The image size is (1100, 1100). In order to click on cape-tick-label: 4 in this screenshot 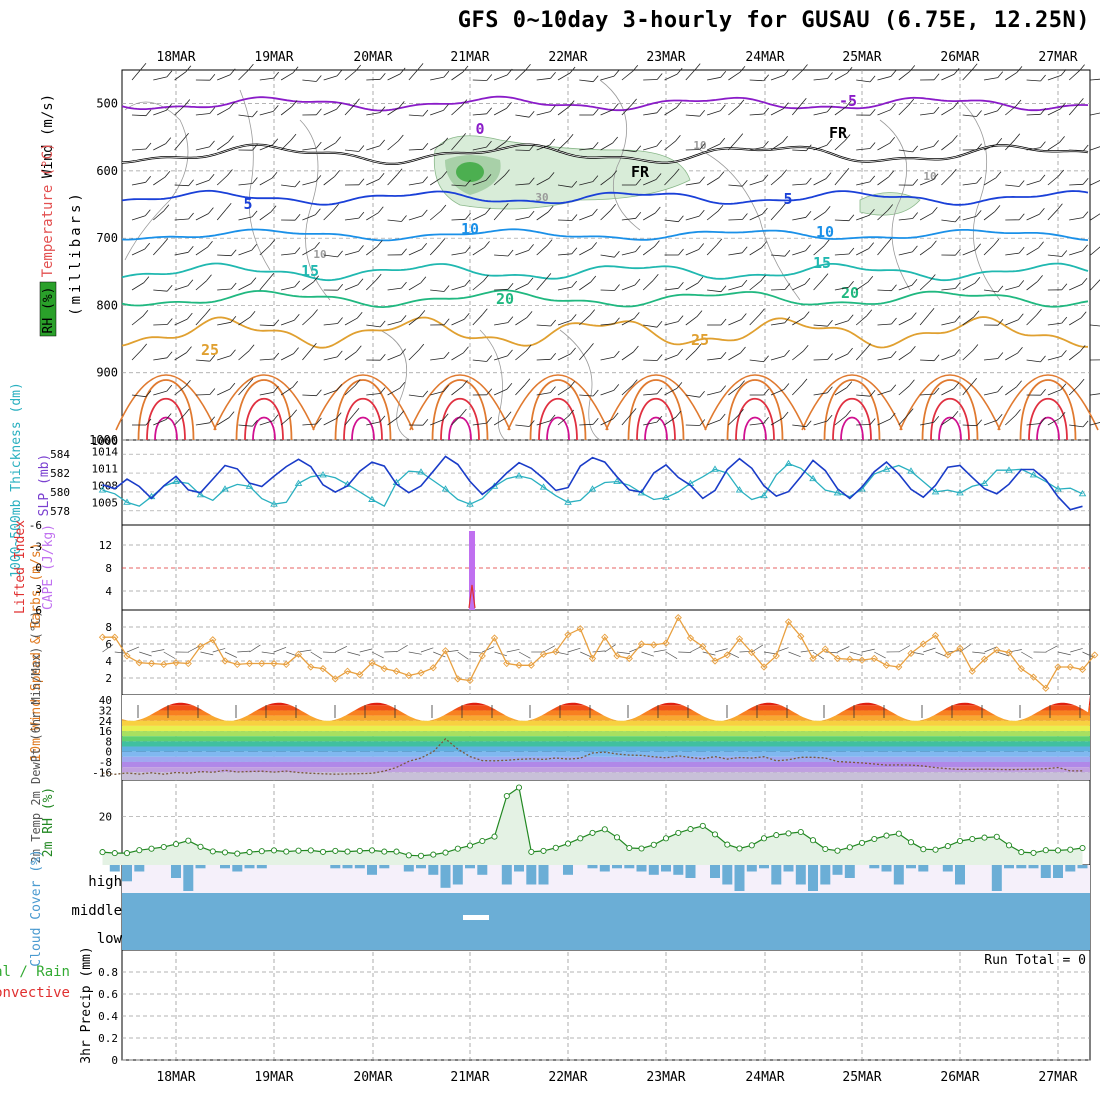, I will do `click(108, 591)`.